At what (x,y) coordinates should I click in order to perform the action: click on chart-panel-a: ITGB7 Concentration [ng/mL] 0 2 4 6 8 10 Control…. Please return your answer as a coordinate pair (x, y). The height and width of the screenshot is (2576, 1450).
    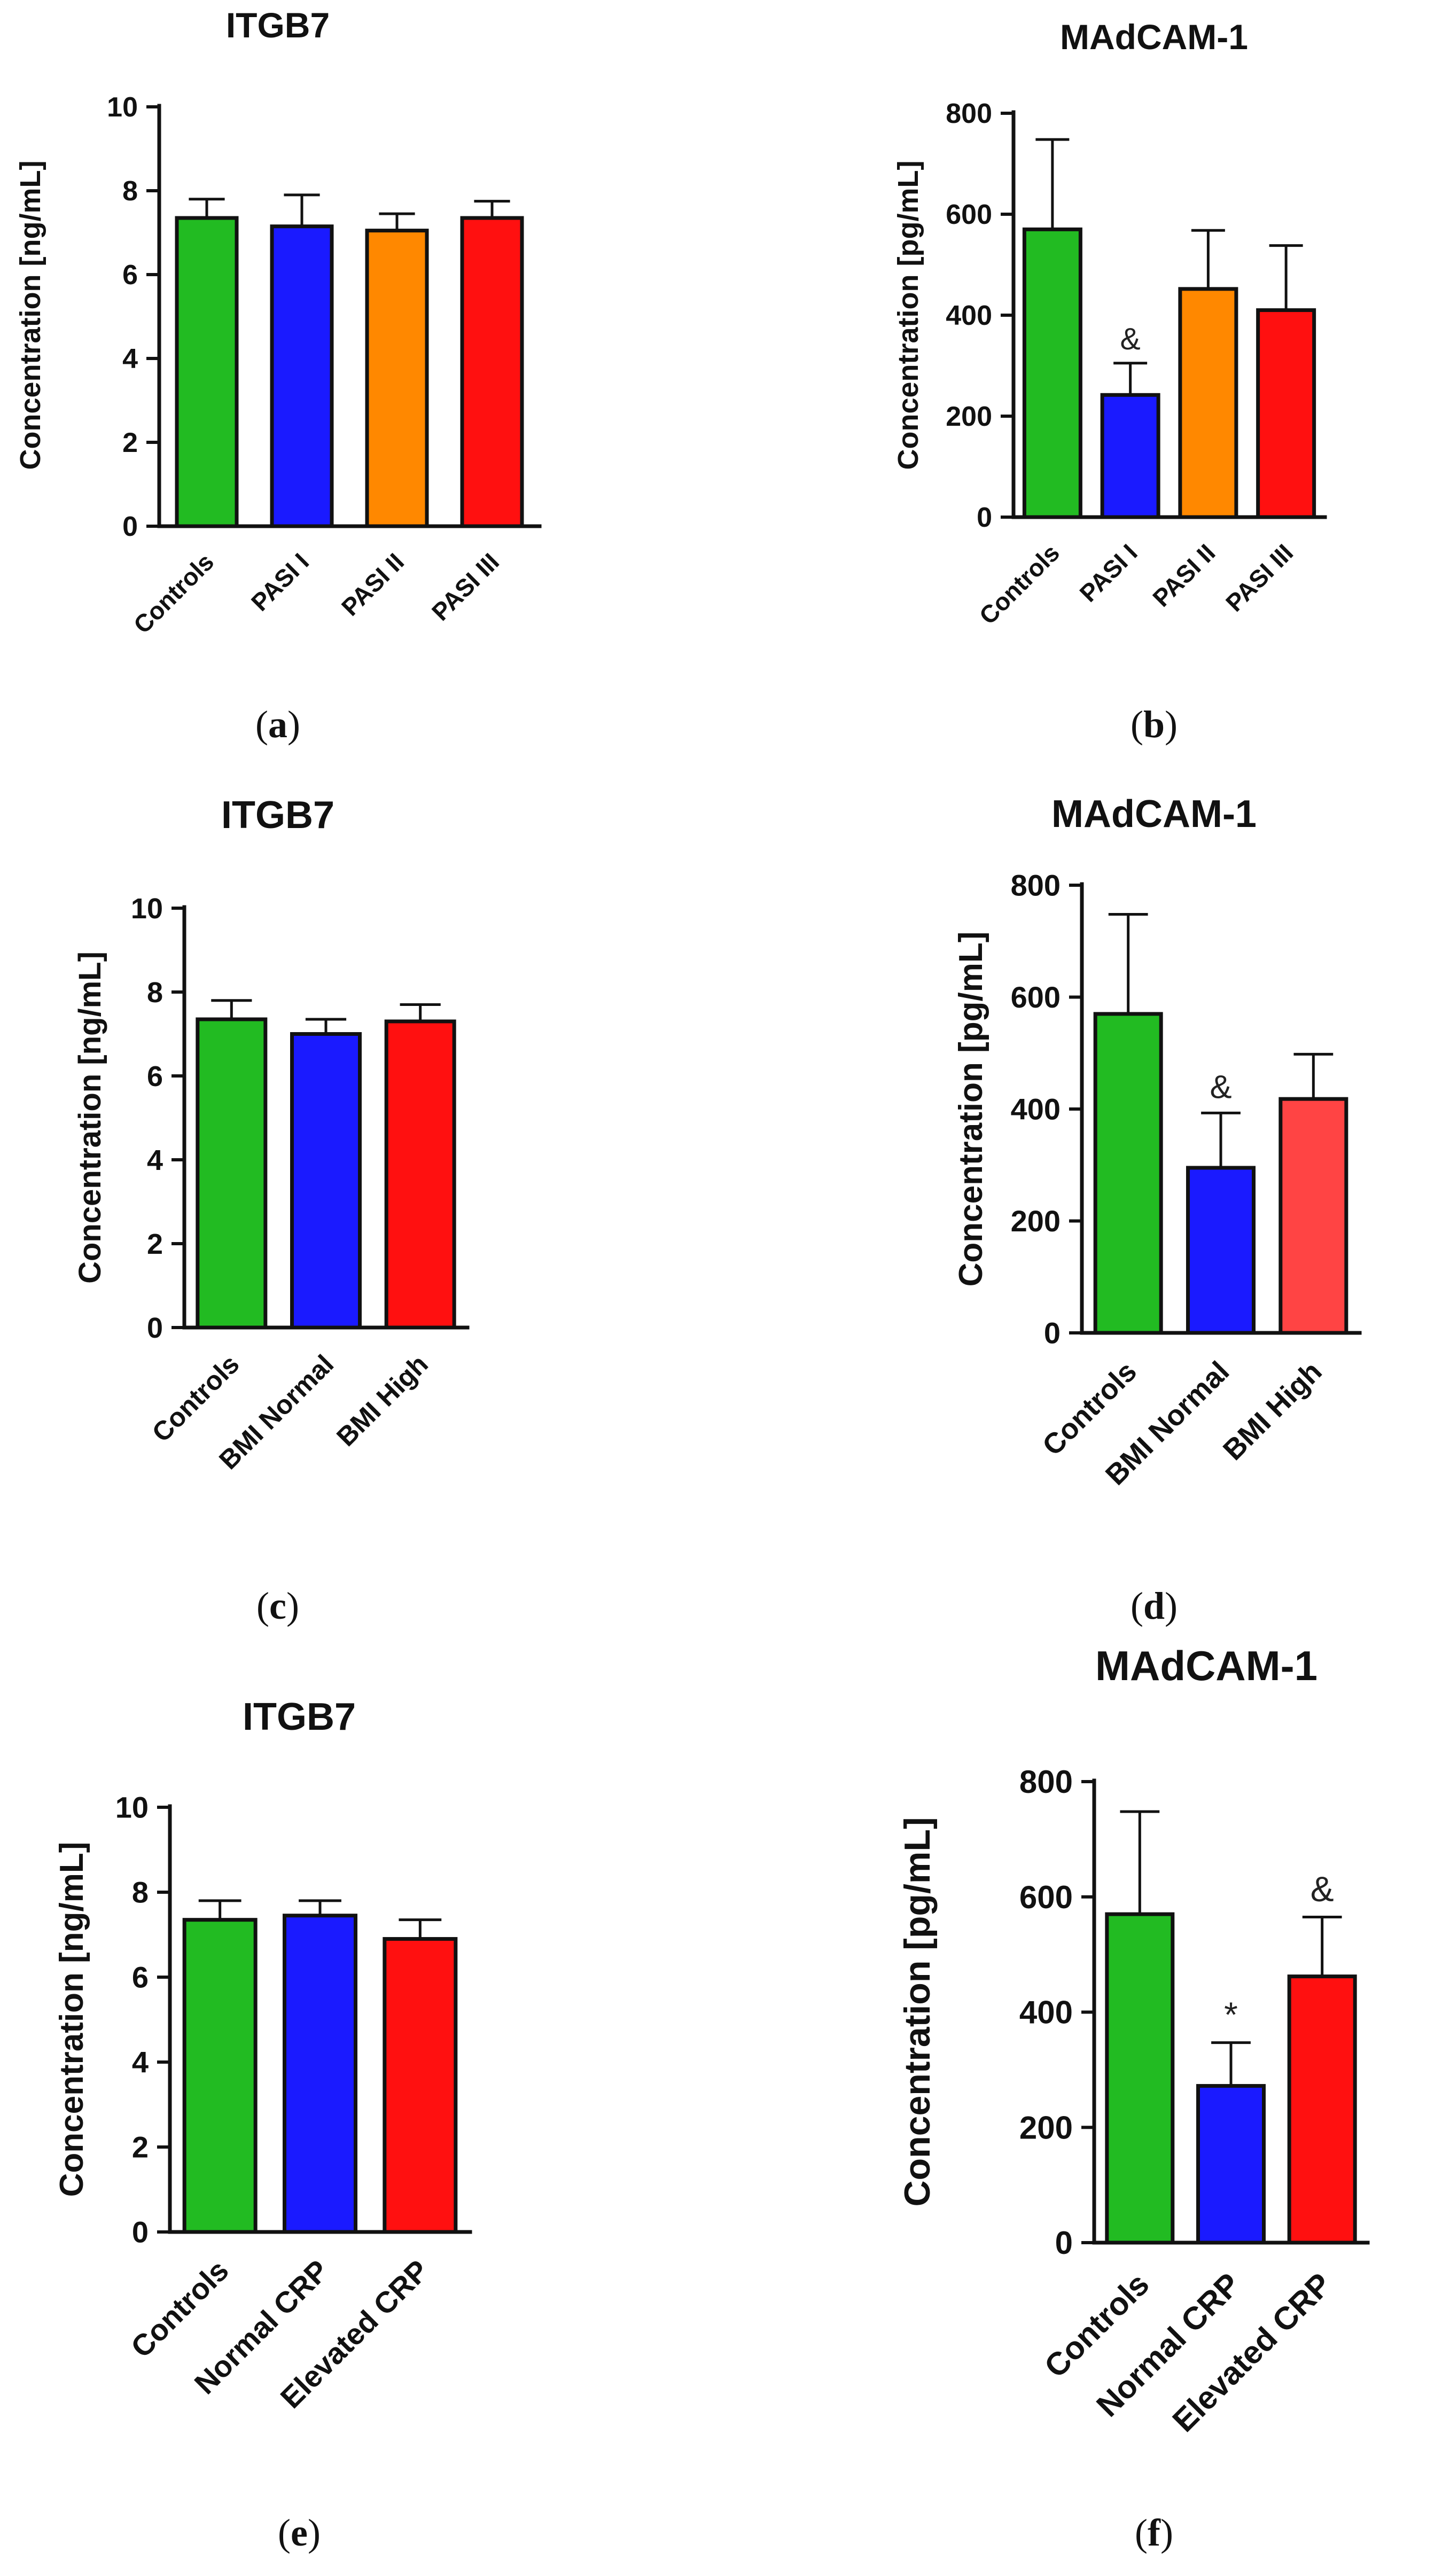
    Looking at the image, I should click on (278, 375).